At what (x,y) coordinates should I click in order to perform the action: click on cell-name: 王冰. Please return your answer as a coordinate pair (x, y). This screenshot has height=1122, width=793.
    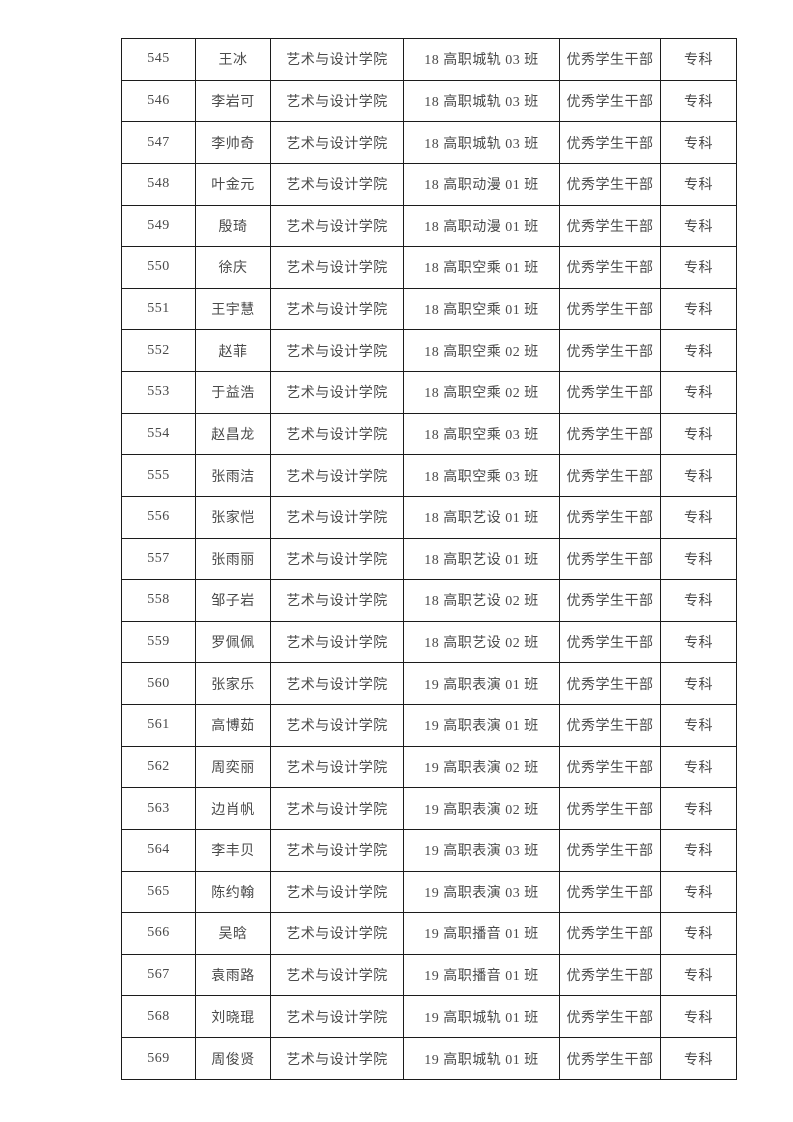
    Looking at the image, I should click on (233, 59).